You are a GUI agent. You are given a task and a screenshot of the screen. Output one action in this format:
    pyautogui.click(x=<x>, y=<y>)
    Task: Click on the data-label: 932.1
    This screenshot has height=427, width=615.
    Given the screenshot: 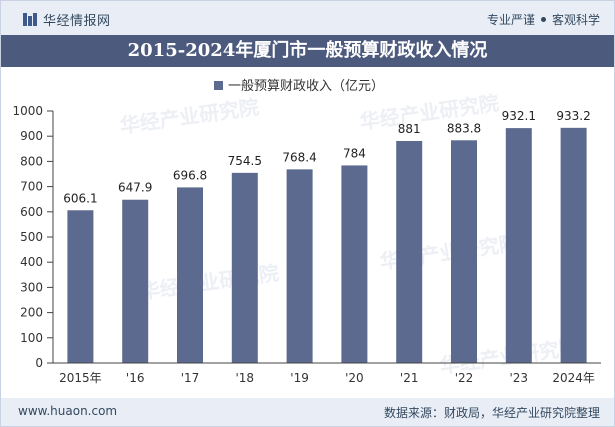 What is the action you would take?
    pyautogui.click(x=519, y=116)
    